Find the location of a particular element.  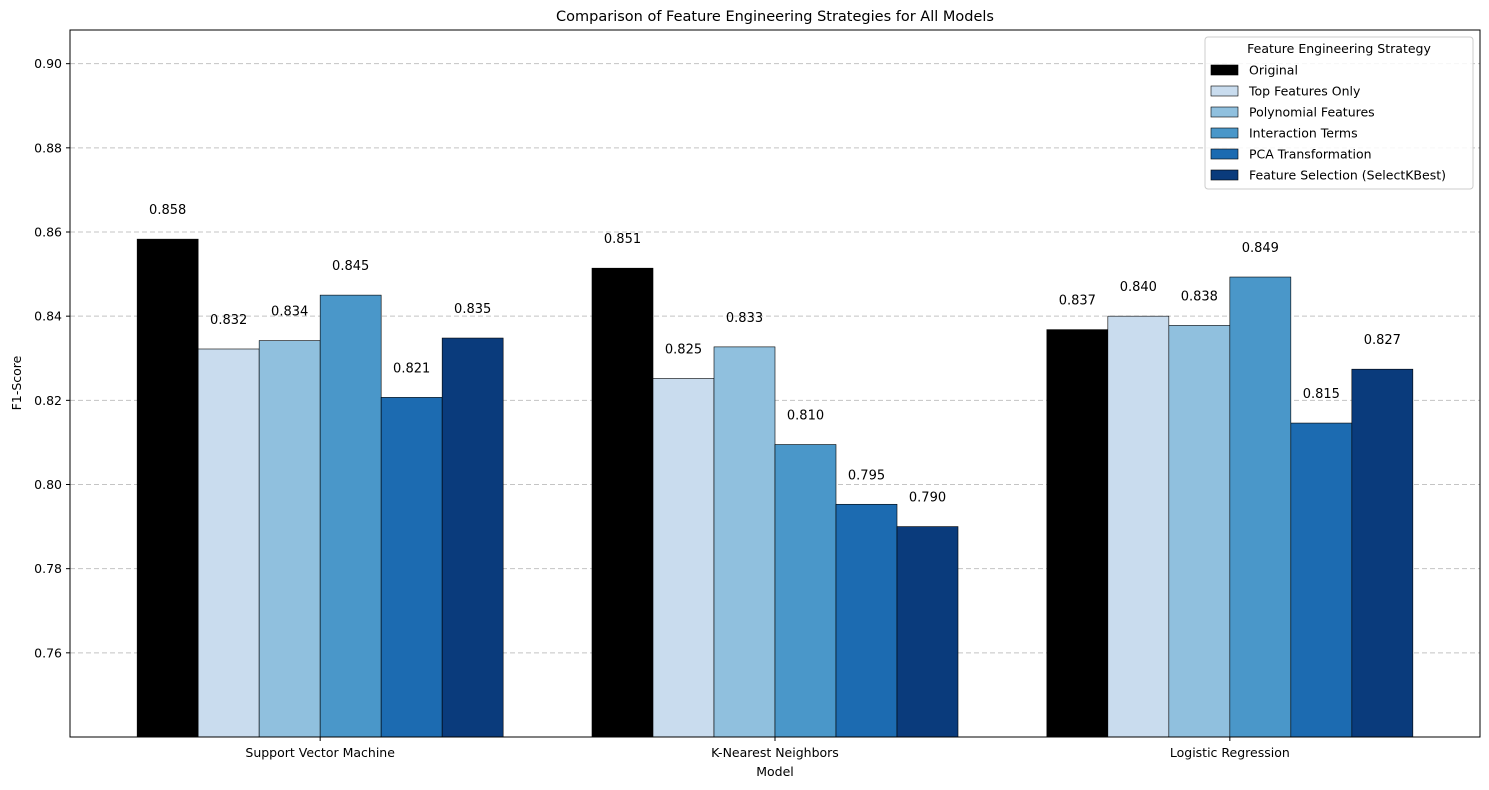

legend-label: Original is located at coordinates (1273, 70).